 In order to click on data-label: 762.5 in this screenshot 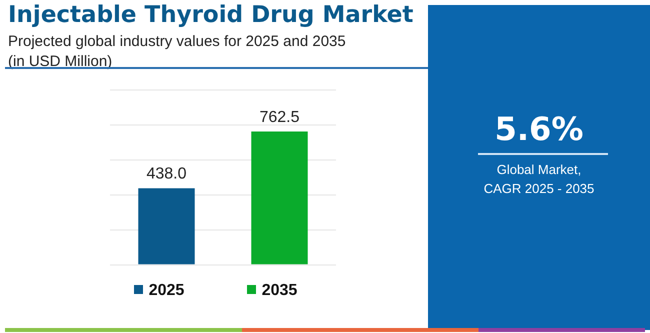, I will do `click(279, 117)`.